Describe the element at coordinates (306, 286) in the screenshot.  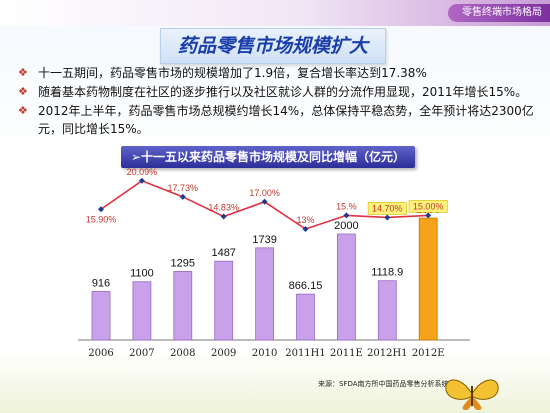
I see `bar-value-label: 866.15` at that location.